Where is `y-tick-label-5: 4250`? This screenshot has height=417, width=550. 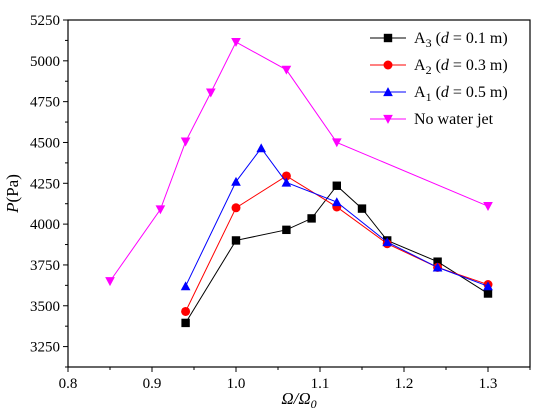
y-tick-label-5: 4250 is located at coordinates (45, 184).